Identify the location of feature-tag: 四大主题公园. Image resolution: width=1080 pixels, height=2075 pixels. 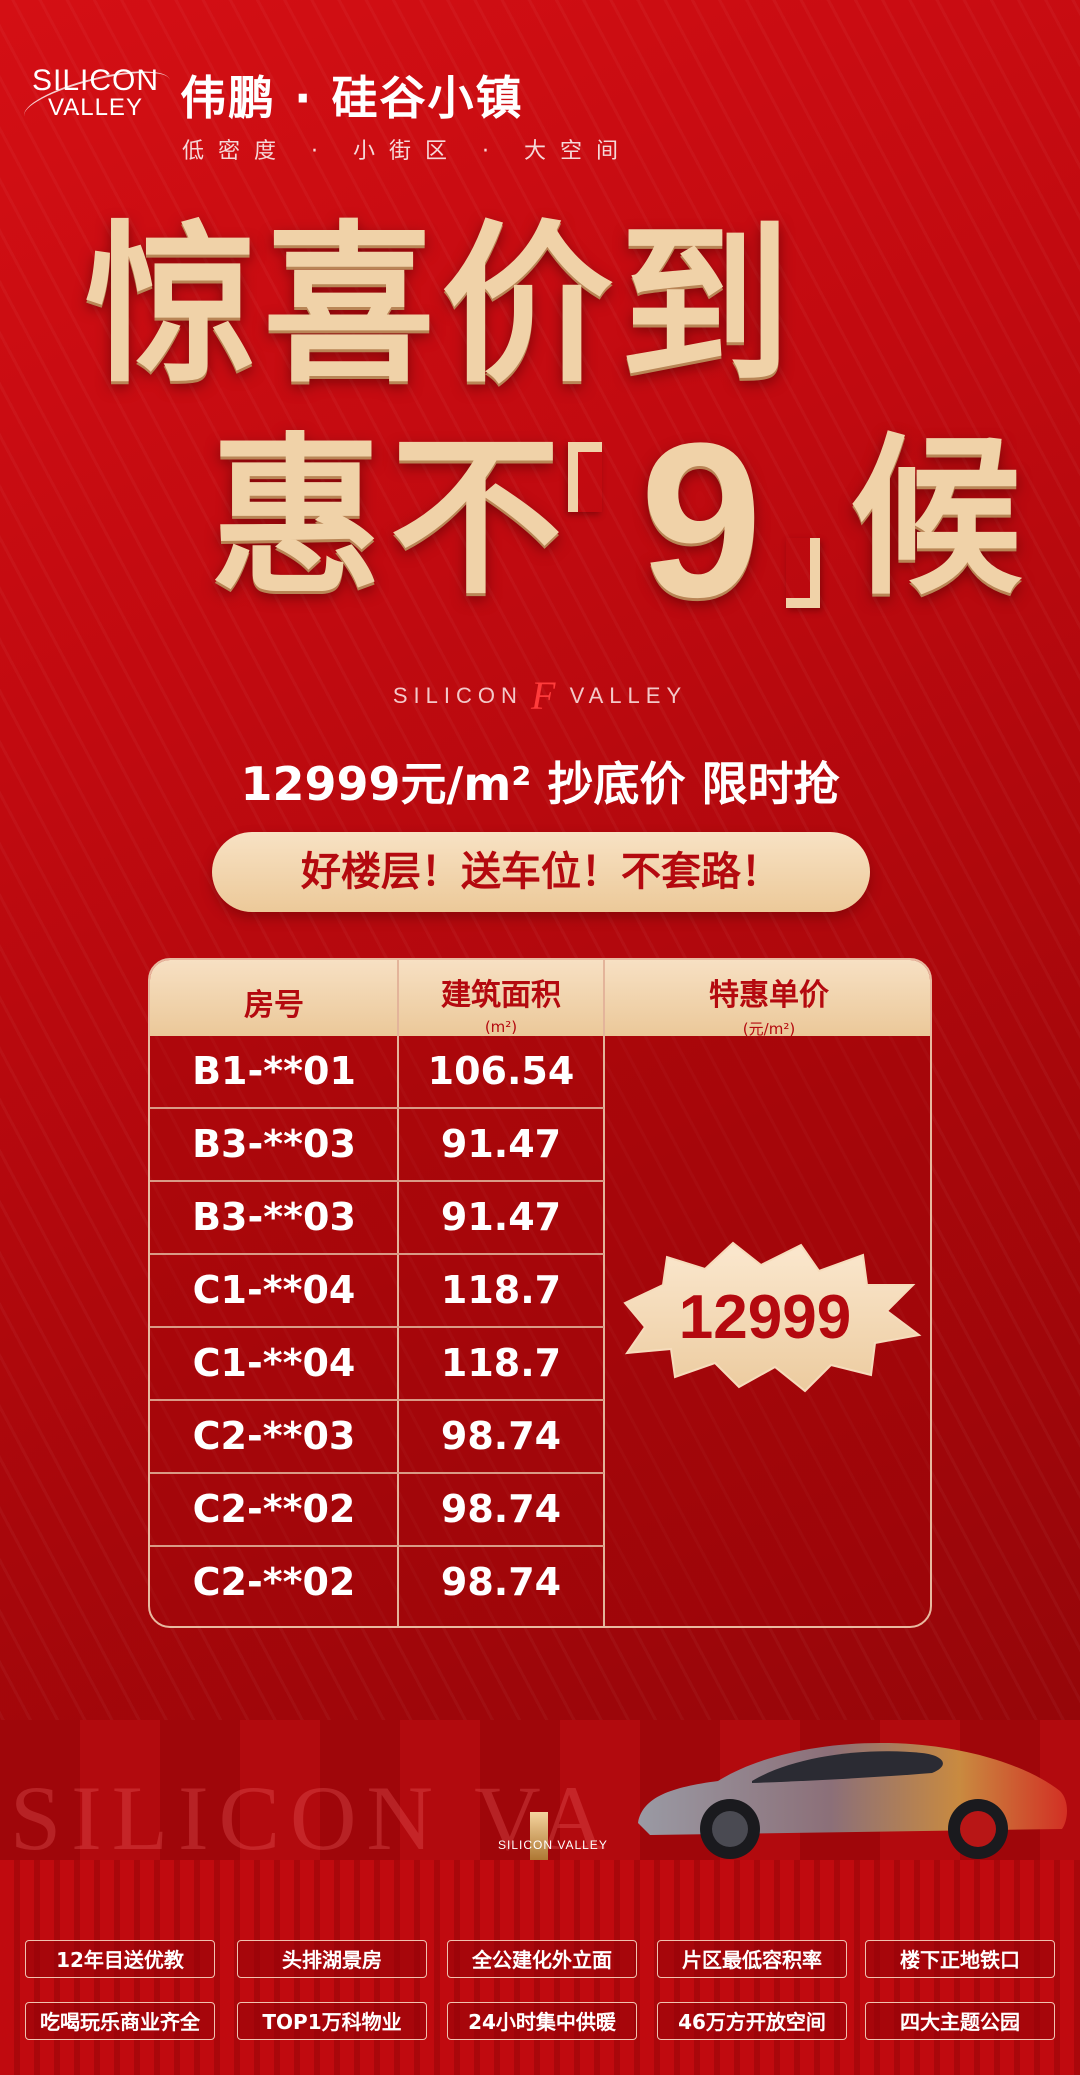
(960, 2021).